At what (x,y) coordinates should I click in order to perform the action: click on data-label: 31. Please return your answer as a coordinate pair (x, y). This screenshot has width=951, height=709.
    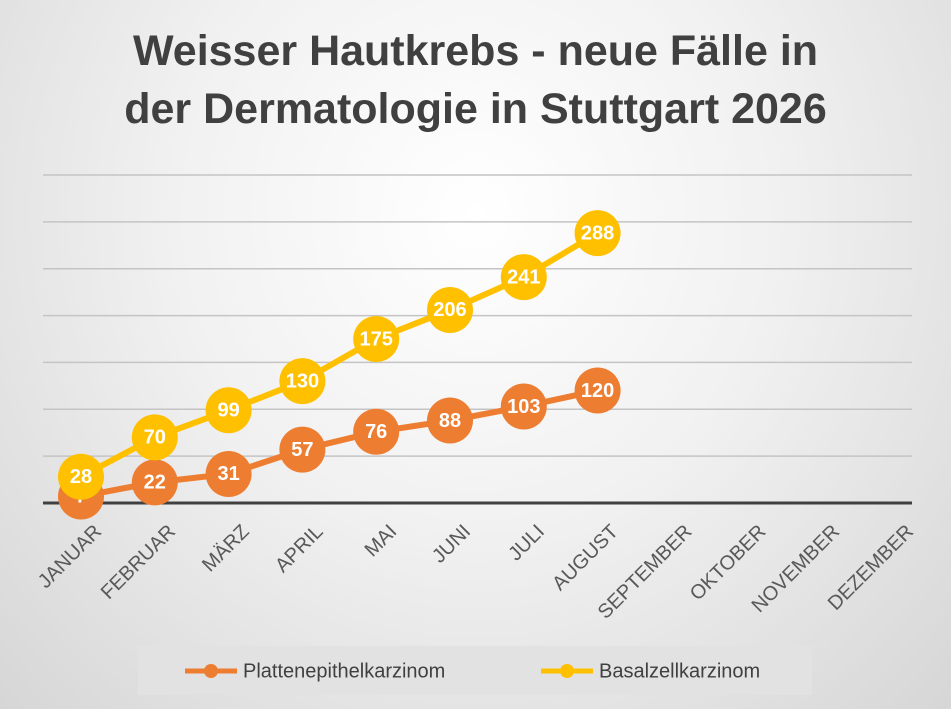
    Looking at the image, I should click on (228, 474).